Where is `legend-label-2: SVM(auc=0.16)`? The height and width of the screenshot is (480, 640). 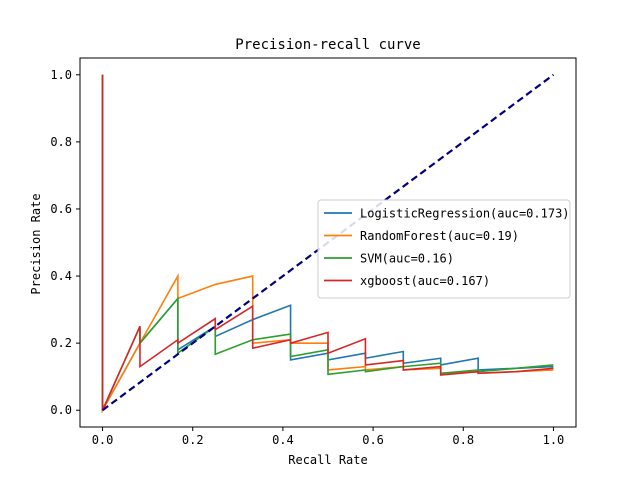 legend-label-2: SVM(auc=0.16) is located at coordinates (407, 259).